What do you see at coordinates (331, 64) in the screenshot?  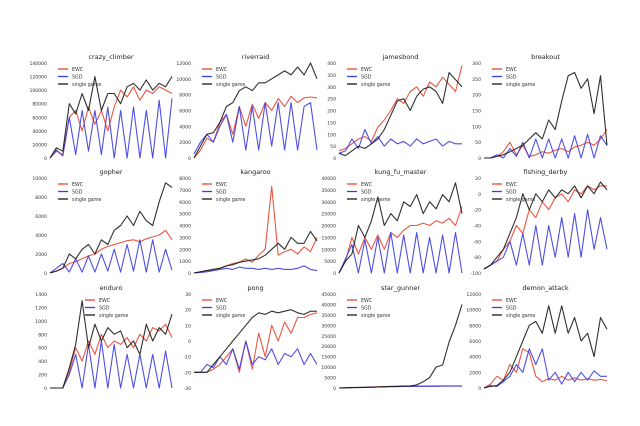 I see `y-tick-label: 400` at bounding box center [331, 64].